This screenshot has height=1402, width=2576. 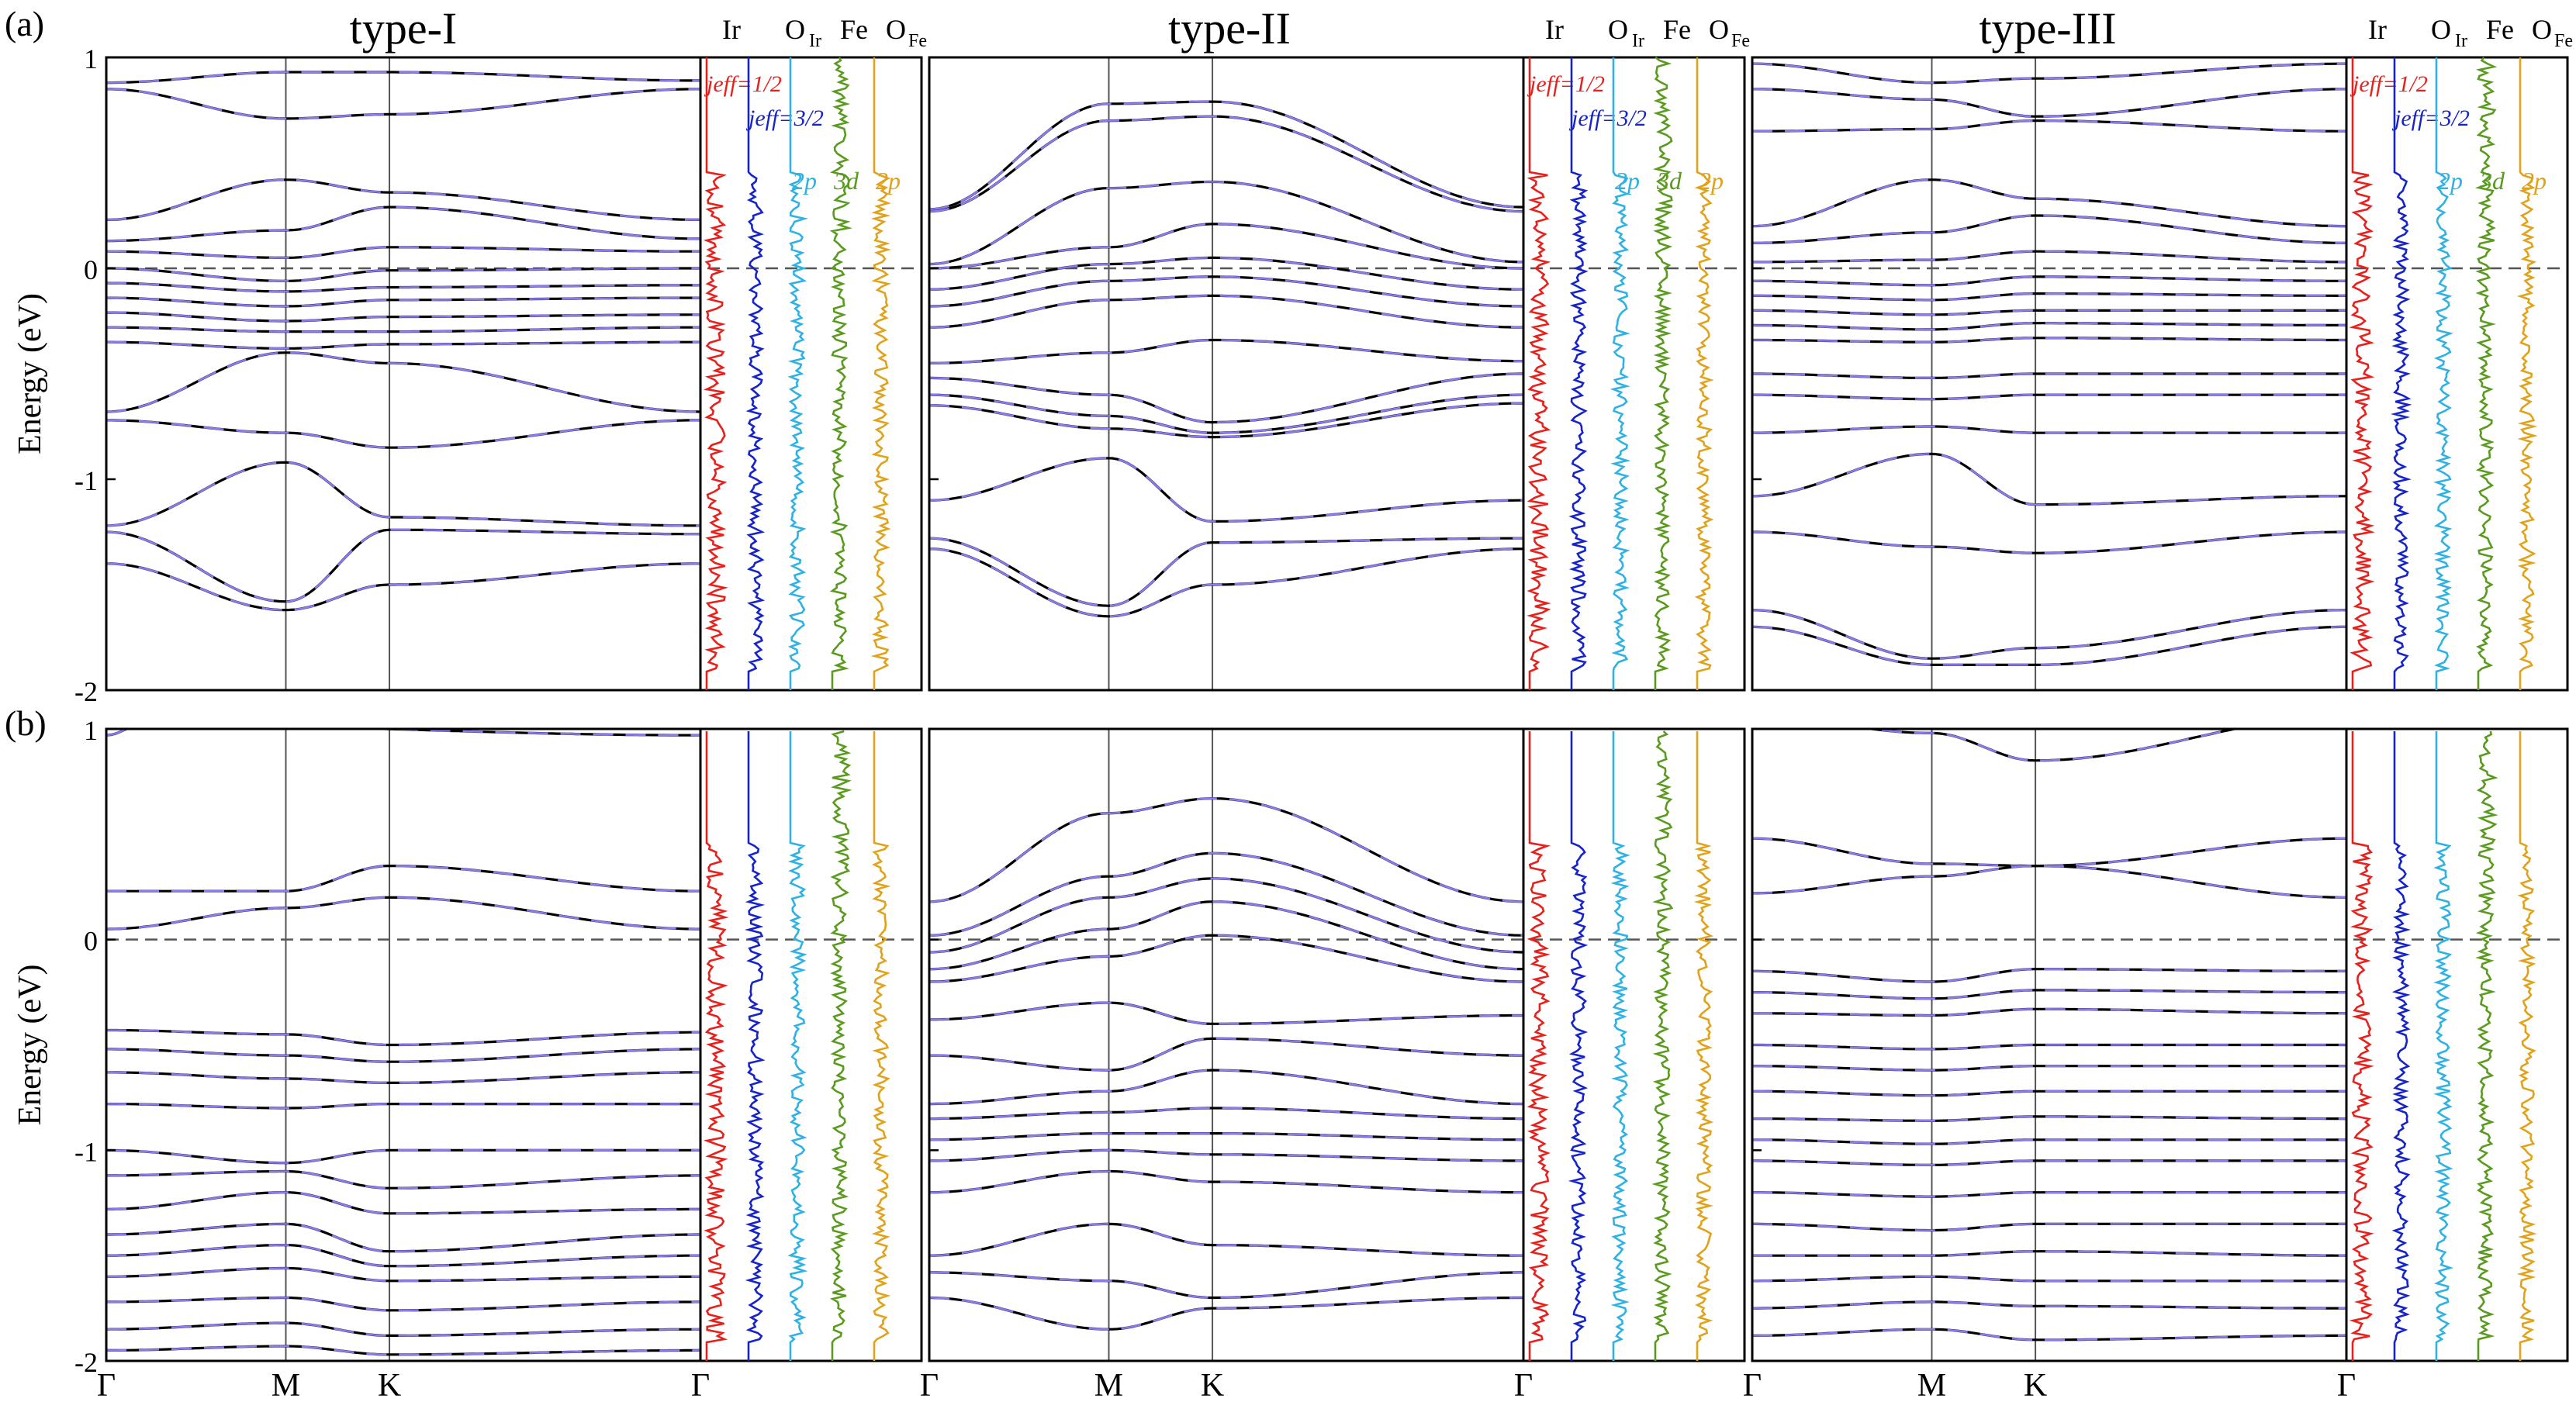 I want to click on orbital-label-o2p: 2p, so click(x=804, y=181).